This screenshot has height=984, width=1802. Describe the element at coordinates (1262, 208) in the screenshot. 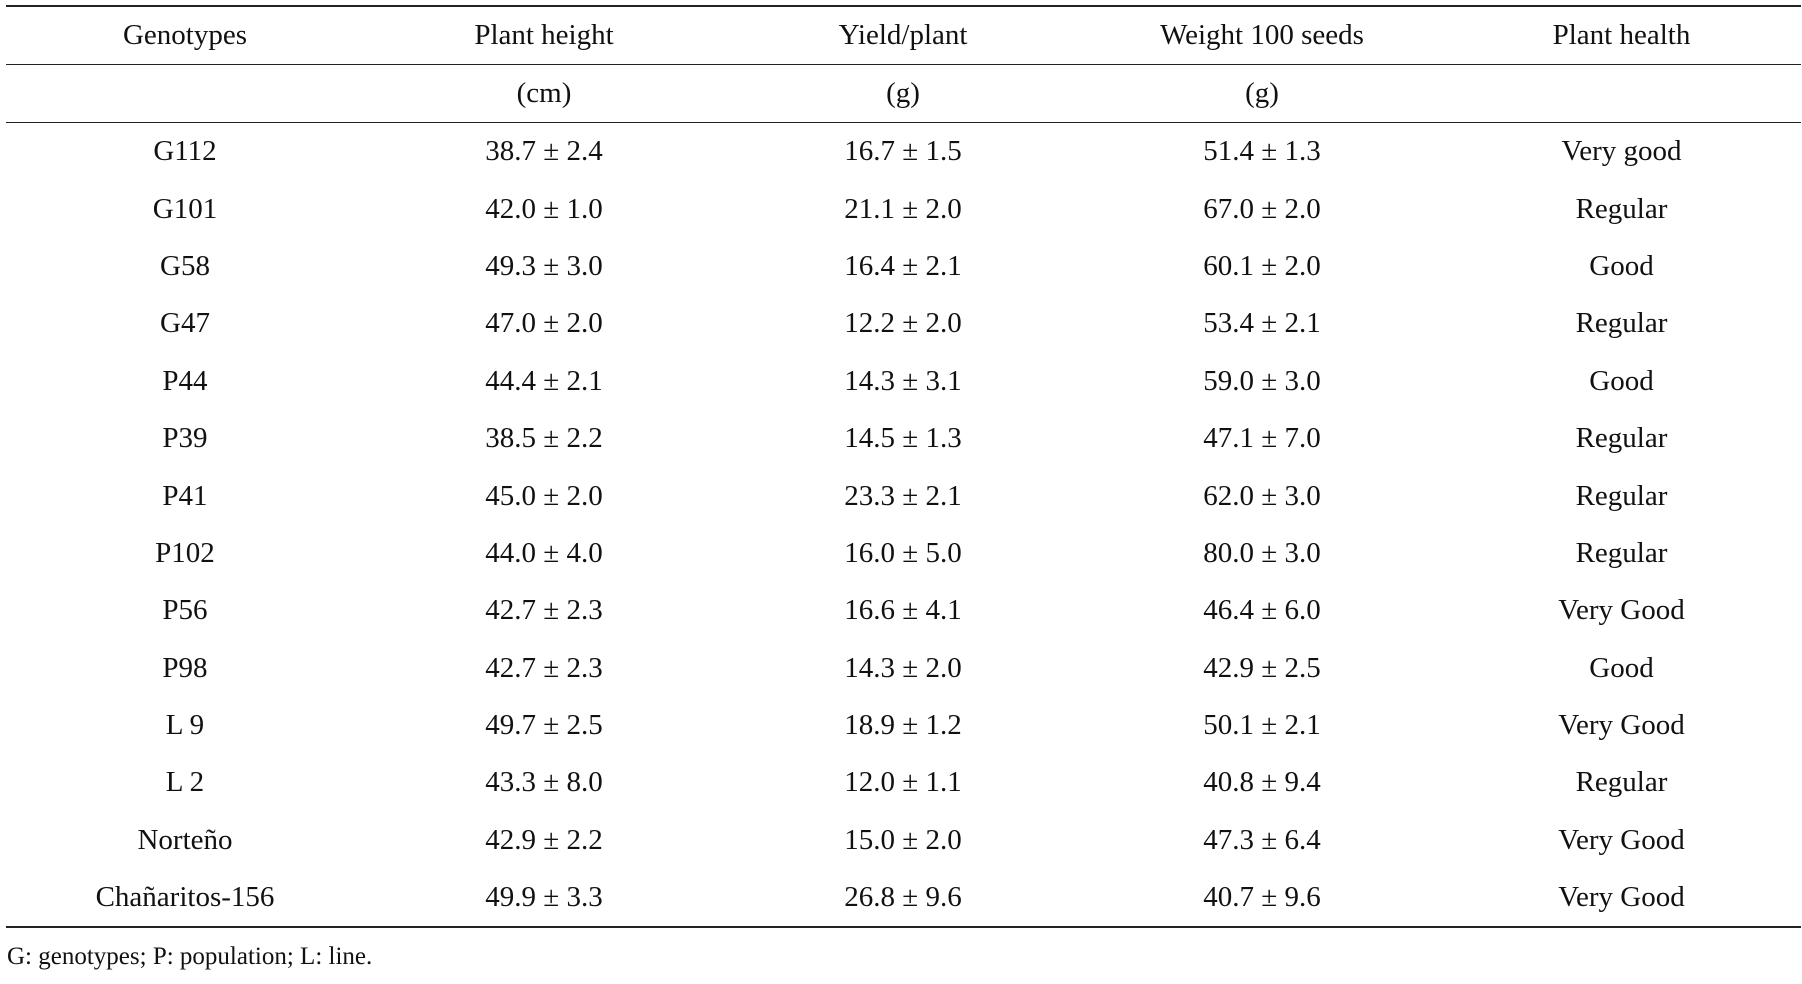

I see `weight-100-seeds-cell: 67.0 ± 2.0` at that location.